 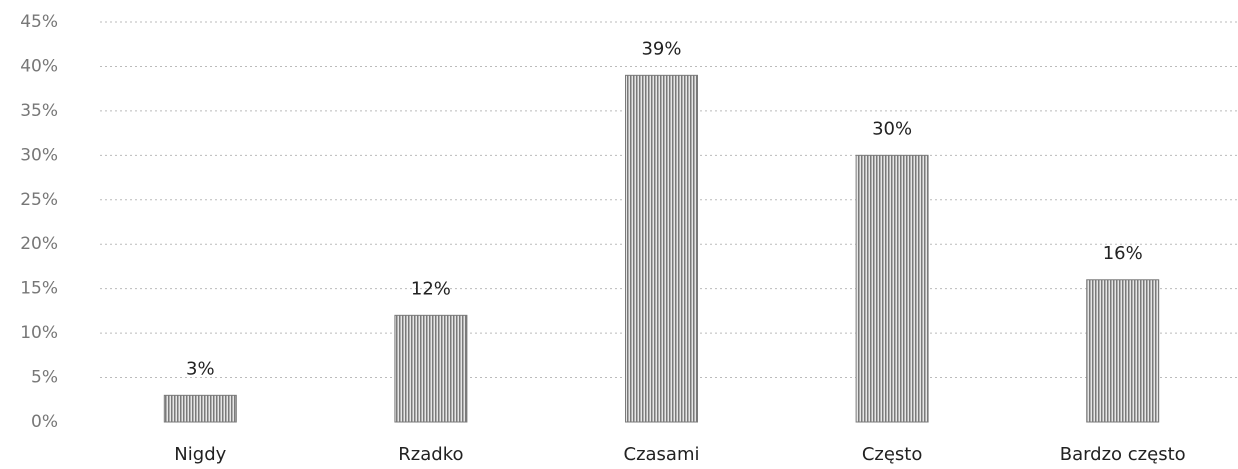 What do you see at coordinates (39, 289) in the screenshot?
I see `y-tick-label: 15%` at bounding box center [39, 289].